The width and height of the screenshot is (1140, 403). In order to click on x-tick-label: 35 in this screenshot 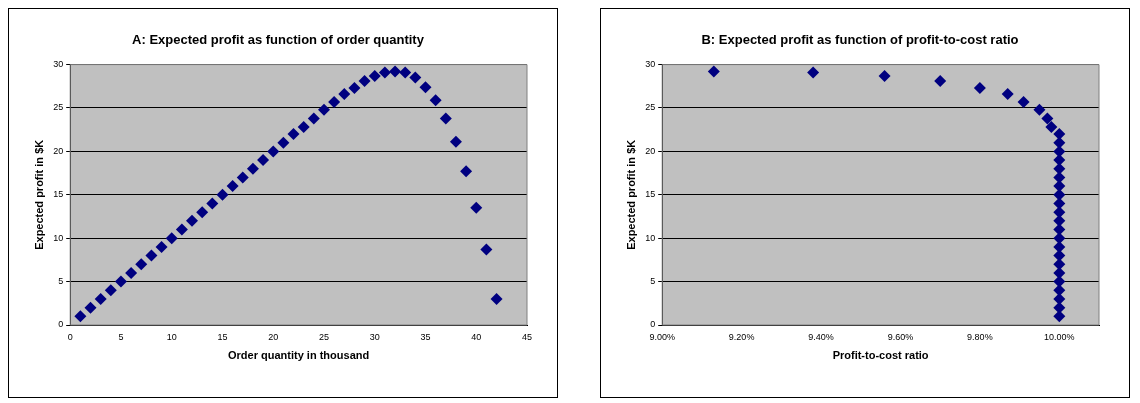, I will do `click(425, 336)`.